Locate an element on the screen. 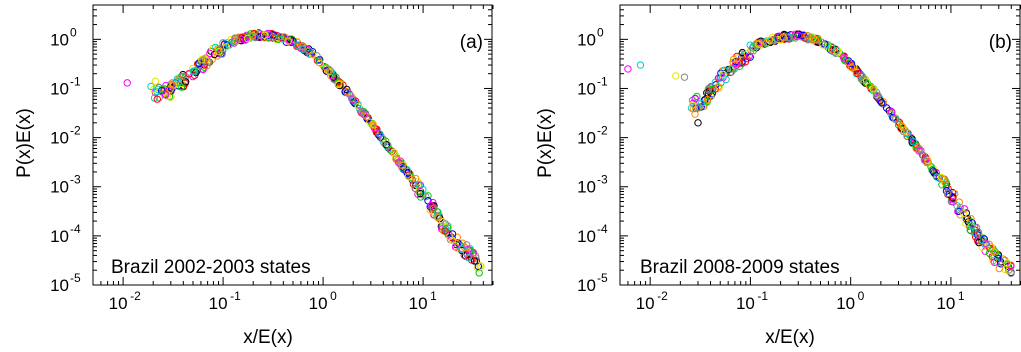 The width and height of the screenshot is (1021, 352). ylabel-a: P(x)E(x) is located at coordinates (24, 143).